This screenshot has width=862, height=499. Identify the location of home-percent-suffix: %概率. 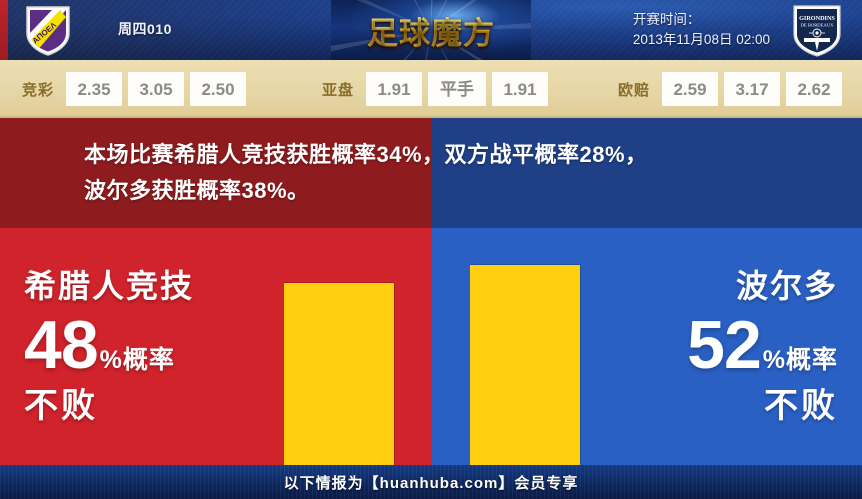
(137, 359).